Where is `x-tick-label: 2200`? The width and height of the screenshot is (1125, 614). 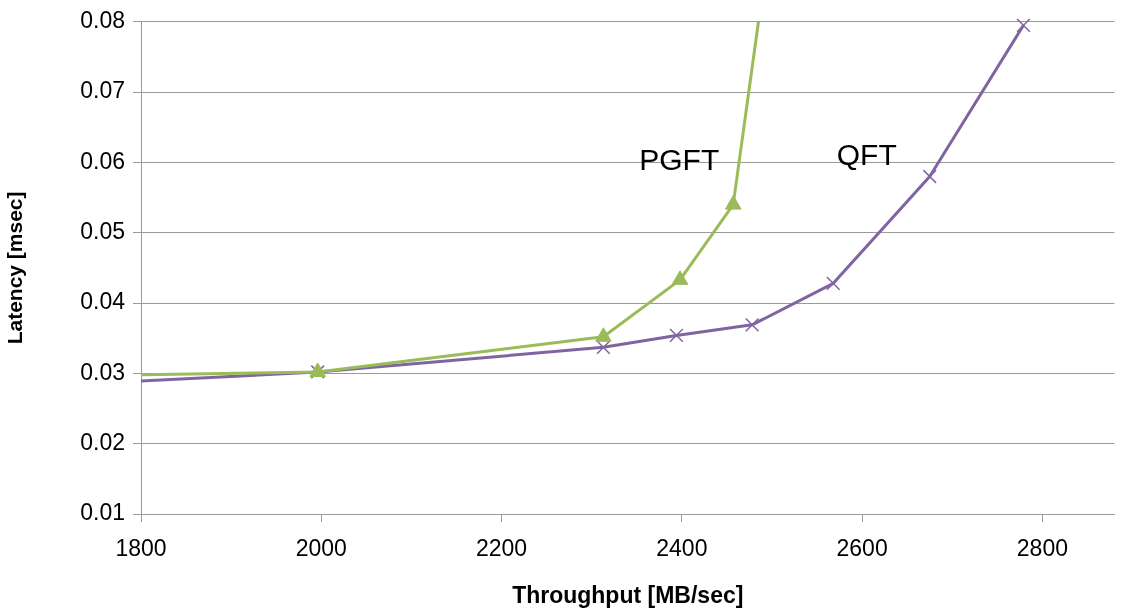 x-tick-label: 2200 is located at coordinates (501, 548).